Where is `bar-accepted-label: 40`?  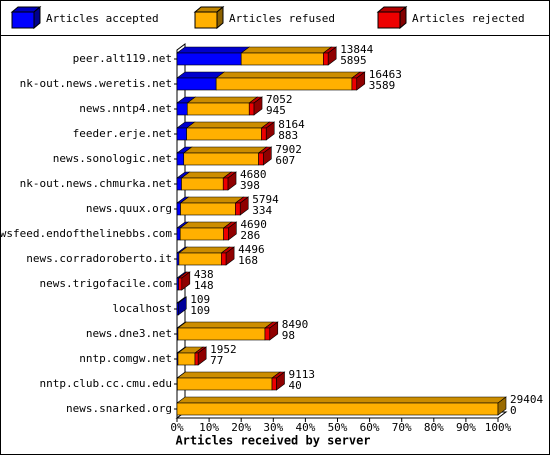 bar-accepted-label: 40 is located at coordinates (295, 385).